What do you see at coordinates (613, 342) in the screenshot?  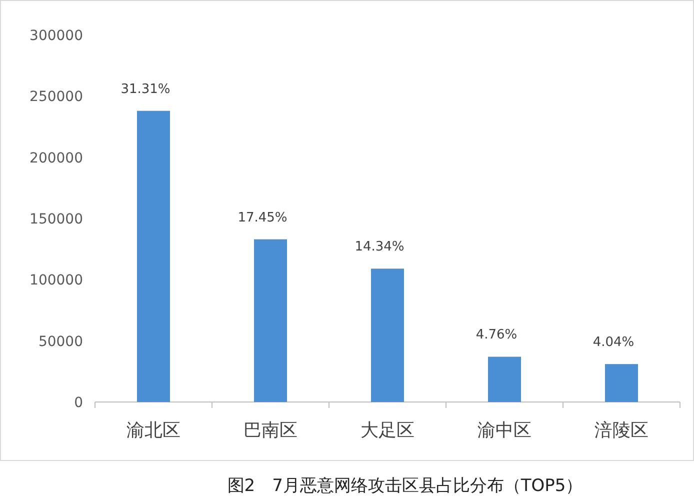 I see `annotation: 4.04%` at bounding box center [613, 342].